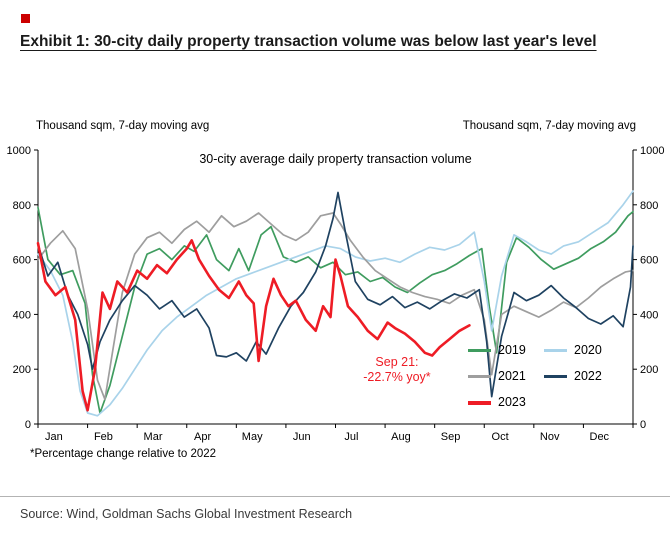 Image resolution: width=670 pixels, height=535 pixels. Describe the element at coordinates (649, 206) in the screenshot. I see `y-tick-label-right: 800` at that location.